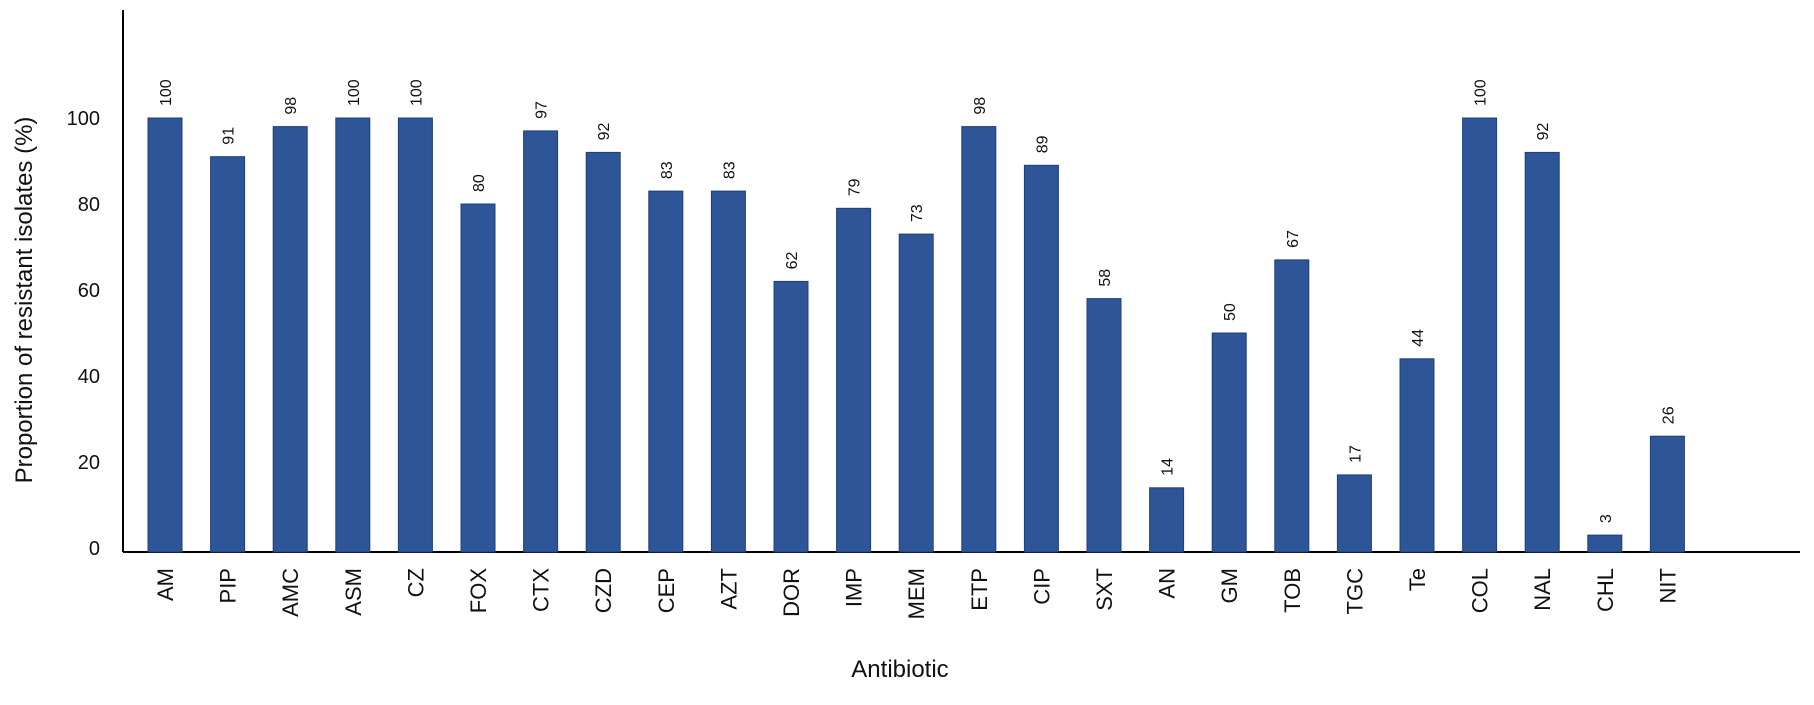 The height and width of the screenshot is (705, 1814). I want to click on data-label-sxt: 58, so click(1105, 278).